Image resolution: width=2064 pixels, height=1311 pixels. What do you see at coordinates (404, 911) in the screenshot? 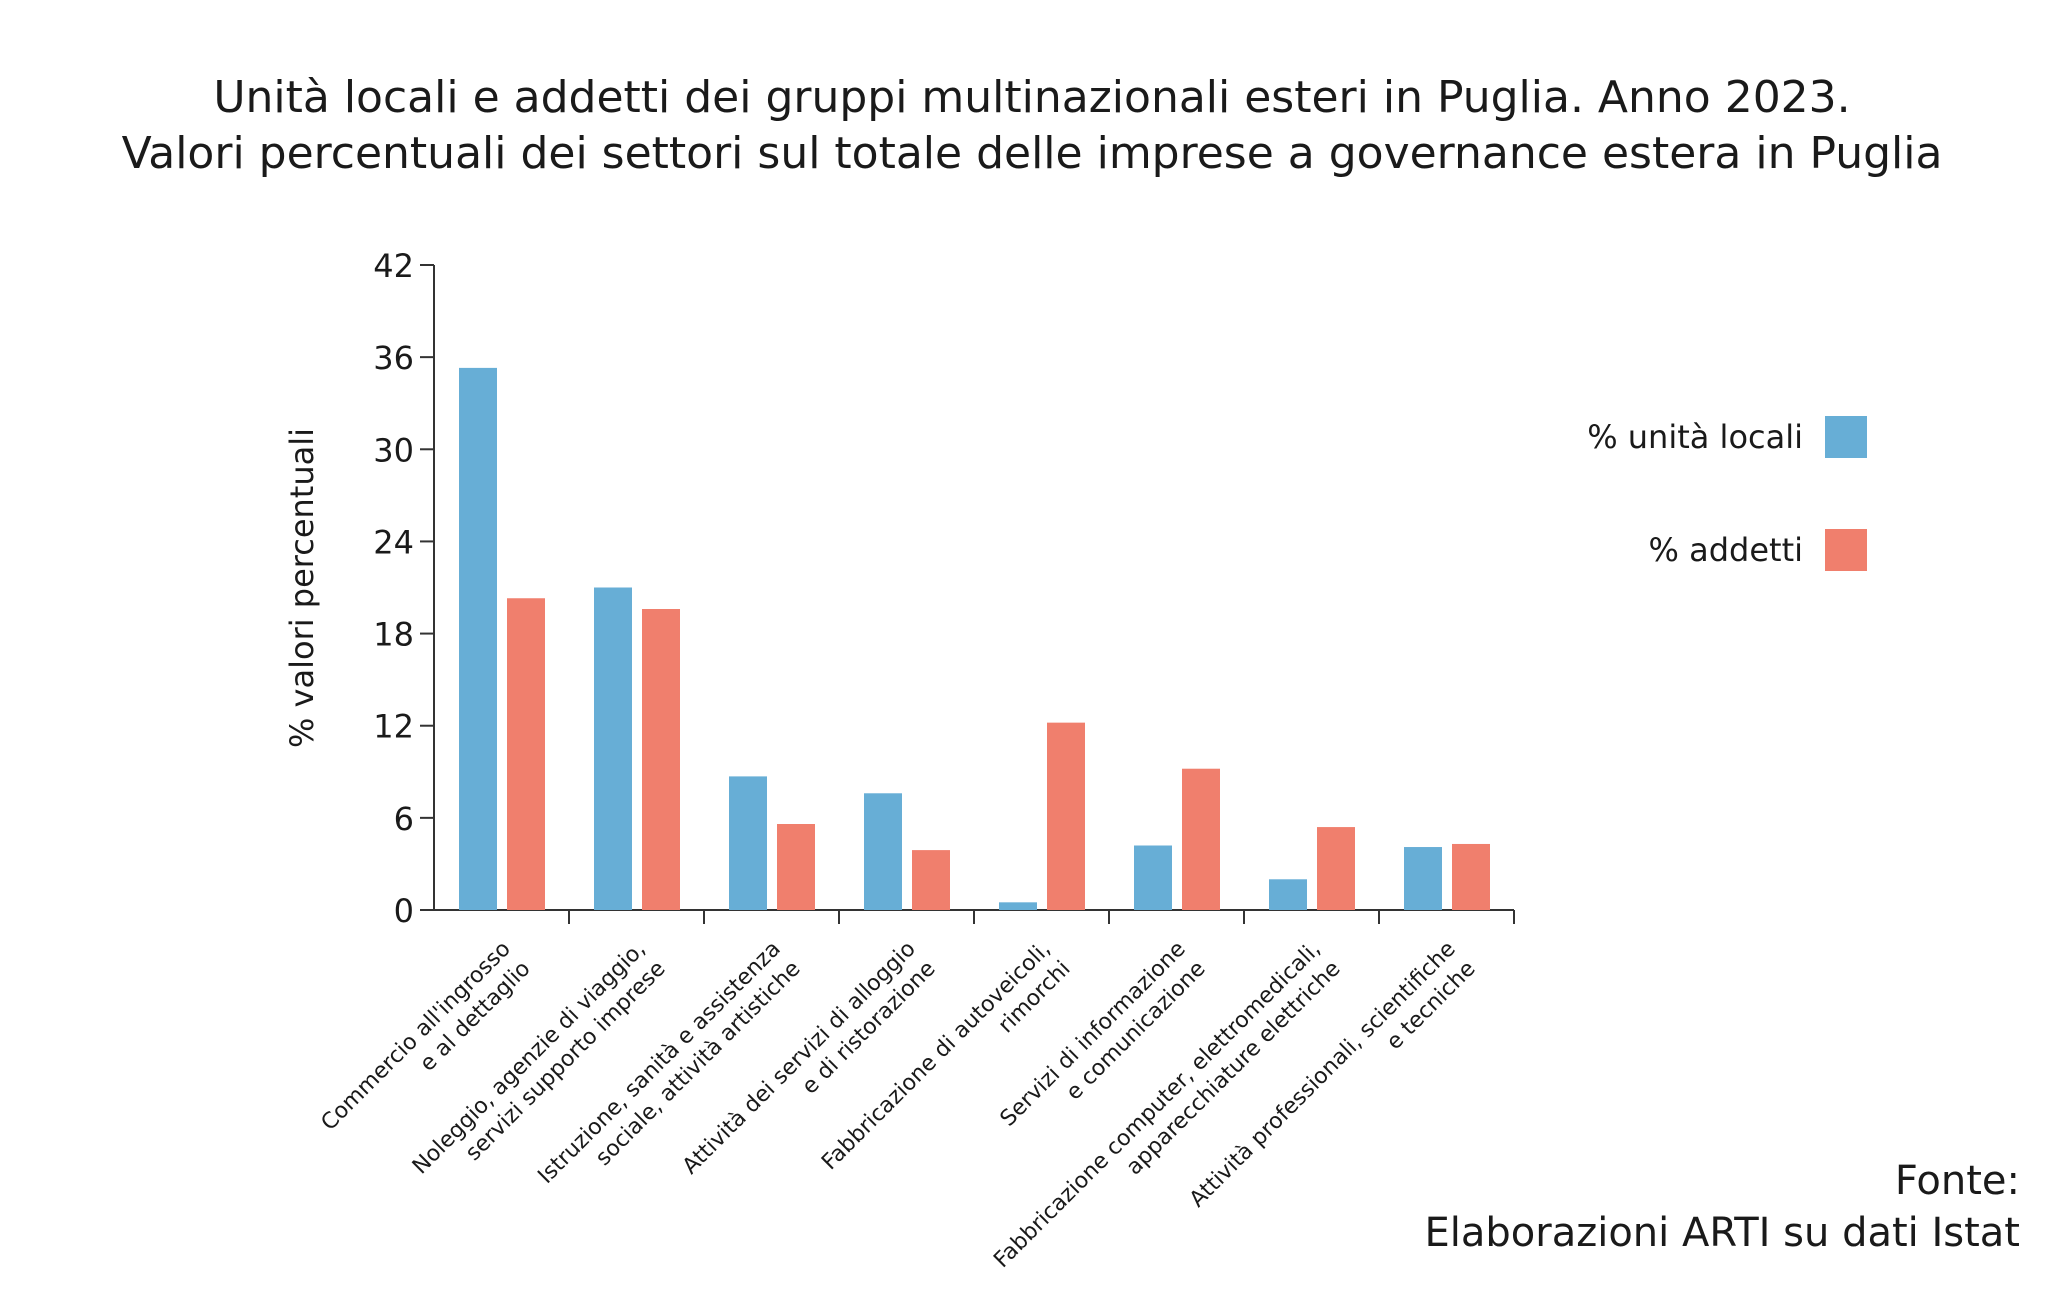
I see `y-tick-label: 0` at bounding box center [404, 911].